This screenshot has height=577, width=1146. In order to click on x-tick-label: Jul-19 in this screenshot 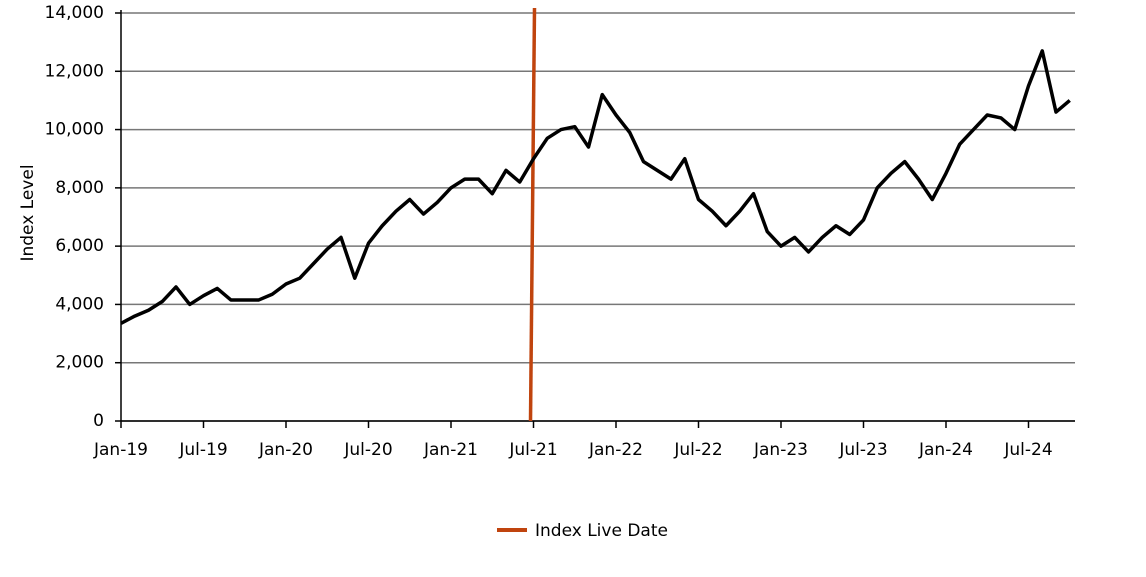, I will do `click(202, 450)`.